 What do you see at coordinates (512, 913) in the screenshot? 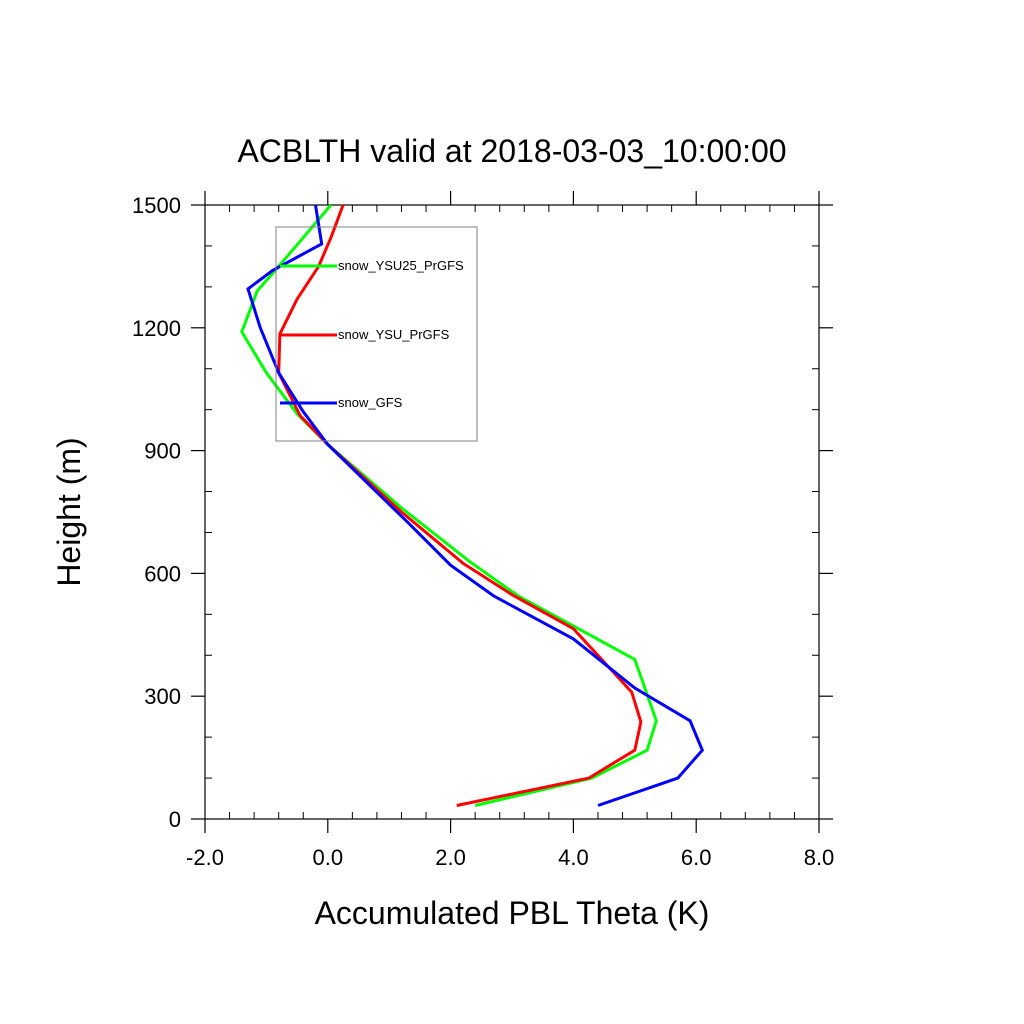
I see `x-axis-label: Accumulated PBL Theta (K)` at bounding box center [512, 913].